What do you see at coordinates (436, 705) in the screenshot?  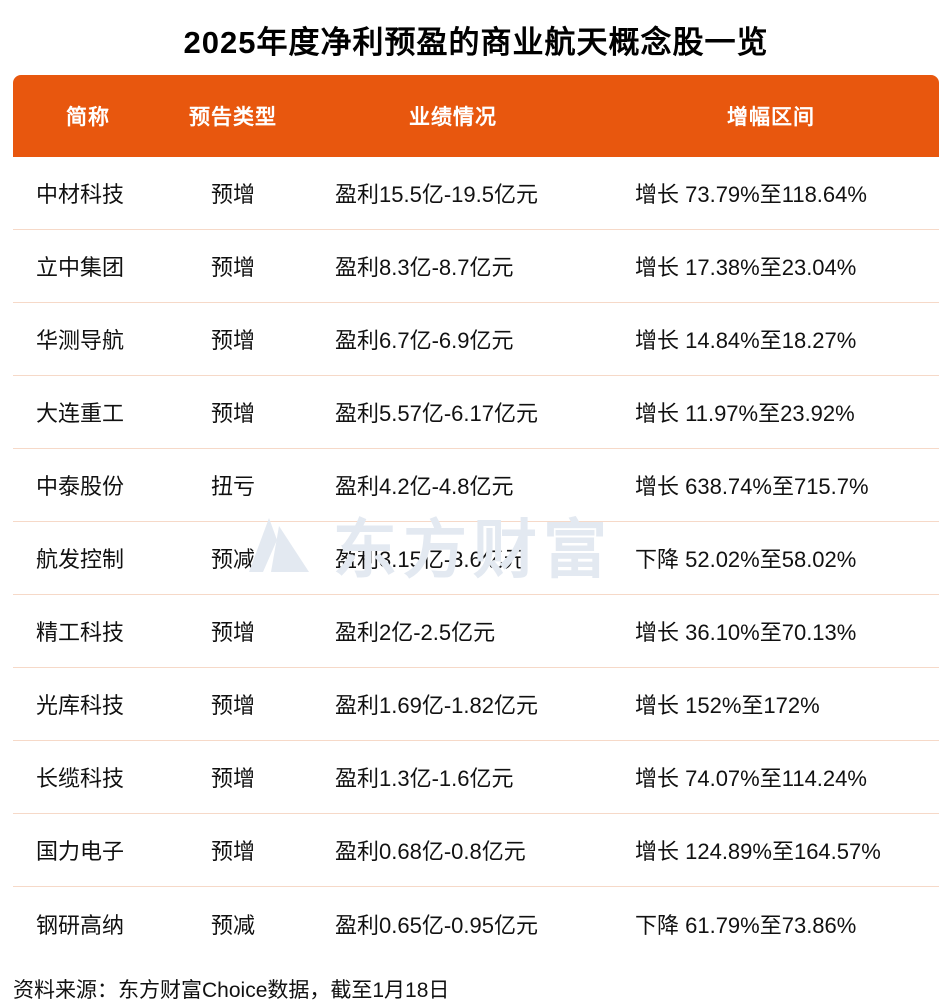 I see `performance-cell: 盈利1.69亿-1.82亿元` at bounding box center [436, 705].